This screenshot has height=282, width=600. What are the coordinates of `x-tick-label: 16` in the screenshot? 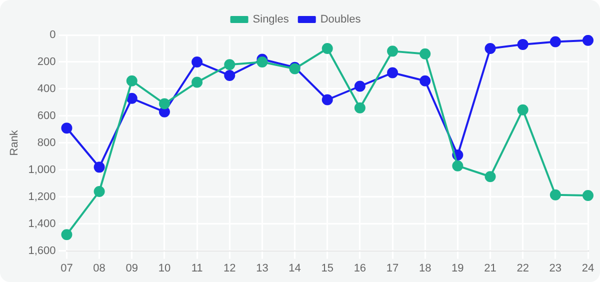 It's located at (360, 268).